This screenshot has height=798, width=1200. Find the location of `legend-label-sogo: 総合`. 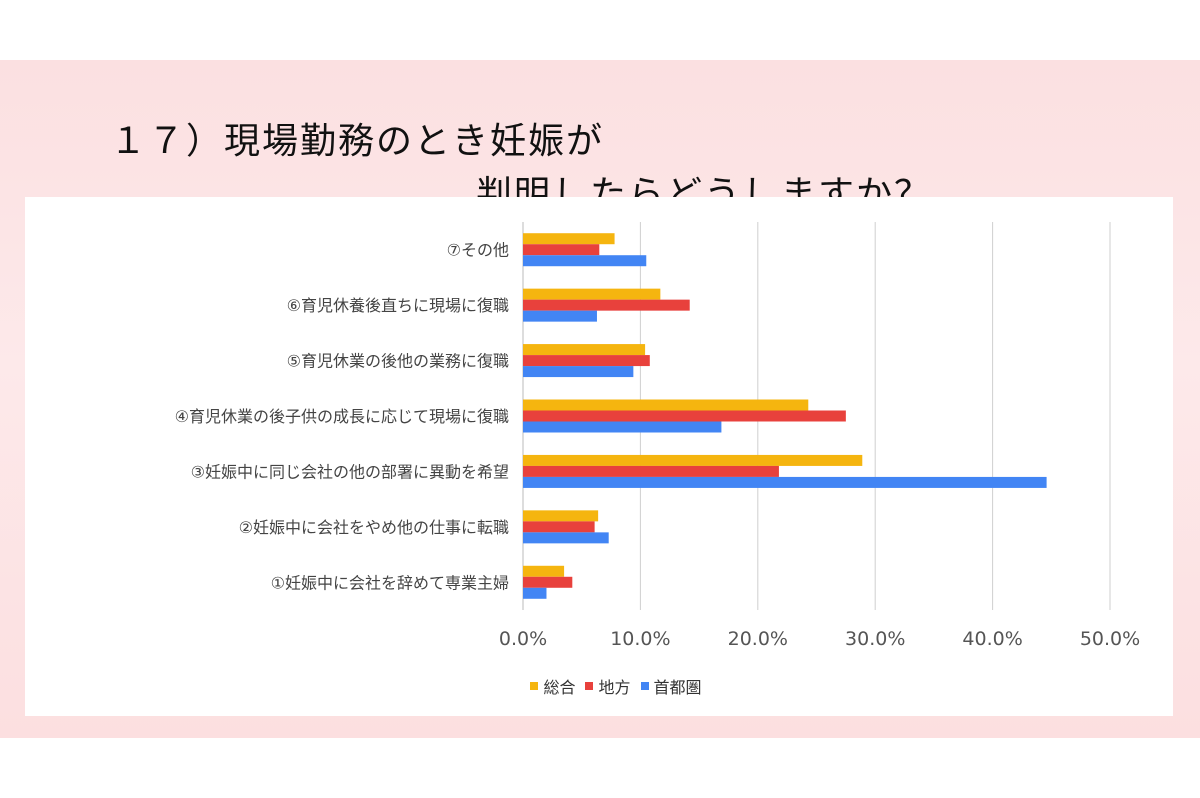

legend-label-sogo: 総合 is located at coordinates (559, 687).